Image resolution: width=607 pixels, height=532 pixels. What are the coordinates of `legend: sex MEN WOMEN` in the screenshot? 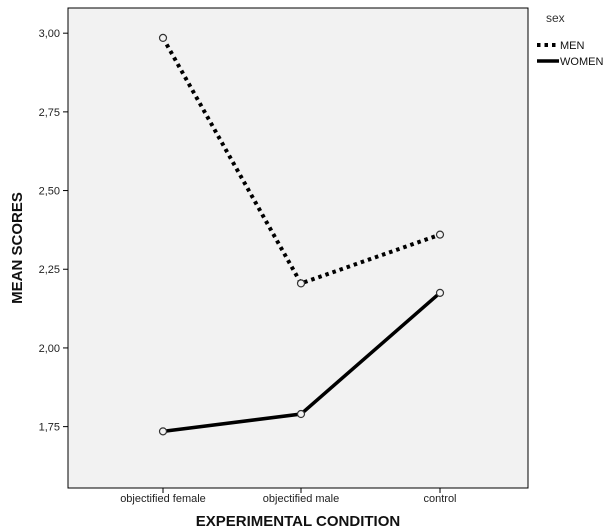 It's located at (570, 39).